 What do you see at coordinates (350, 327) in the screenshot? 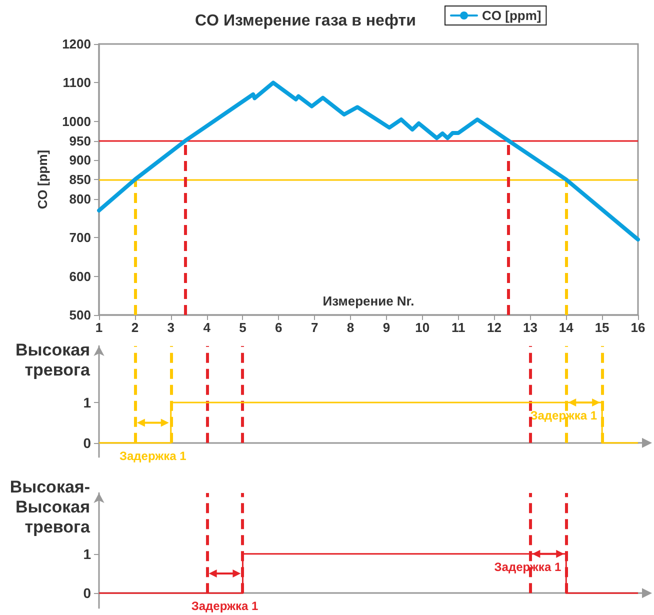
I see `x-tick-label: 8` at bounding box center [350, 327].